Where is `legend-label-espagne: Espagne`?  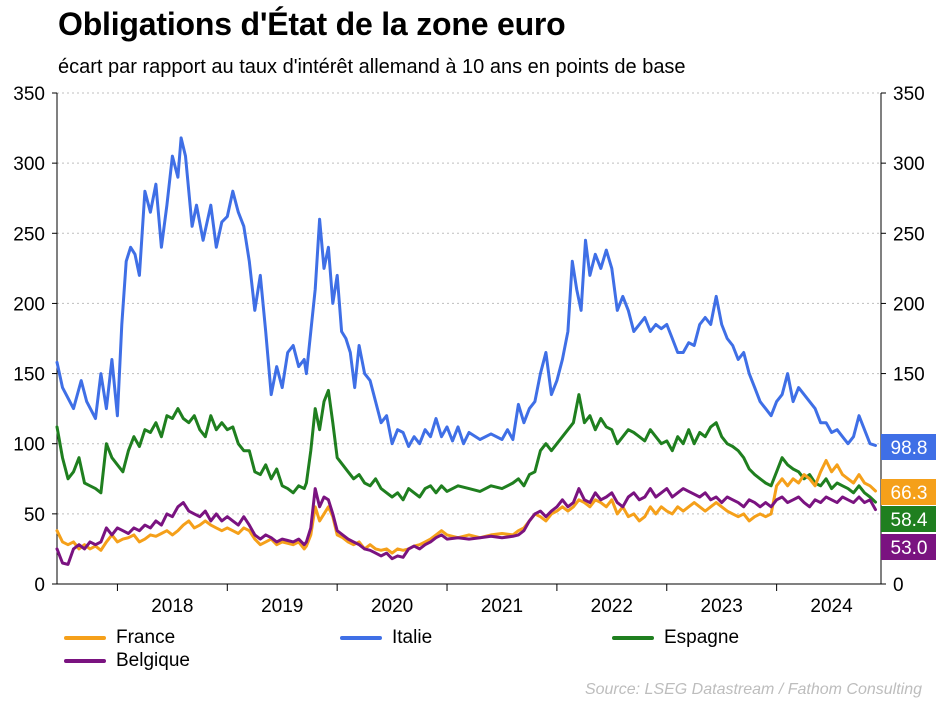
legend-label-espagne: Espagne is located at coordinates (702, 637).